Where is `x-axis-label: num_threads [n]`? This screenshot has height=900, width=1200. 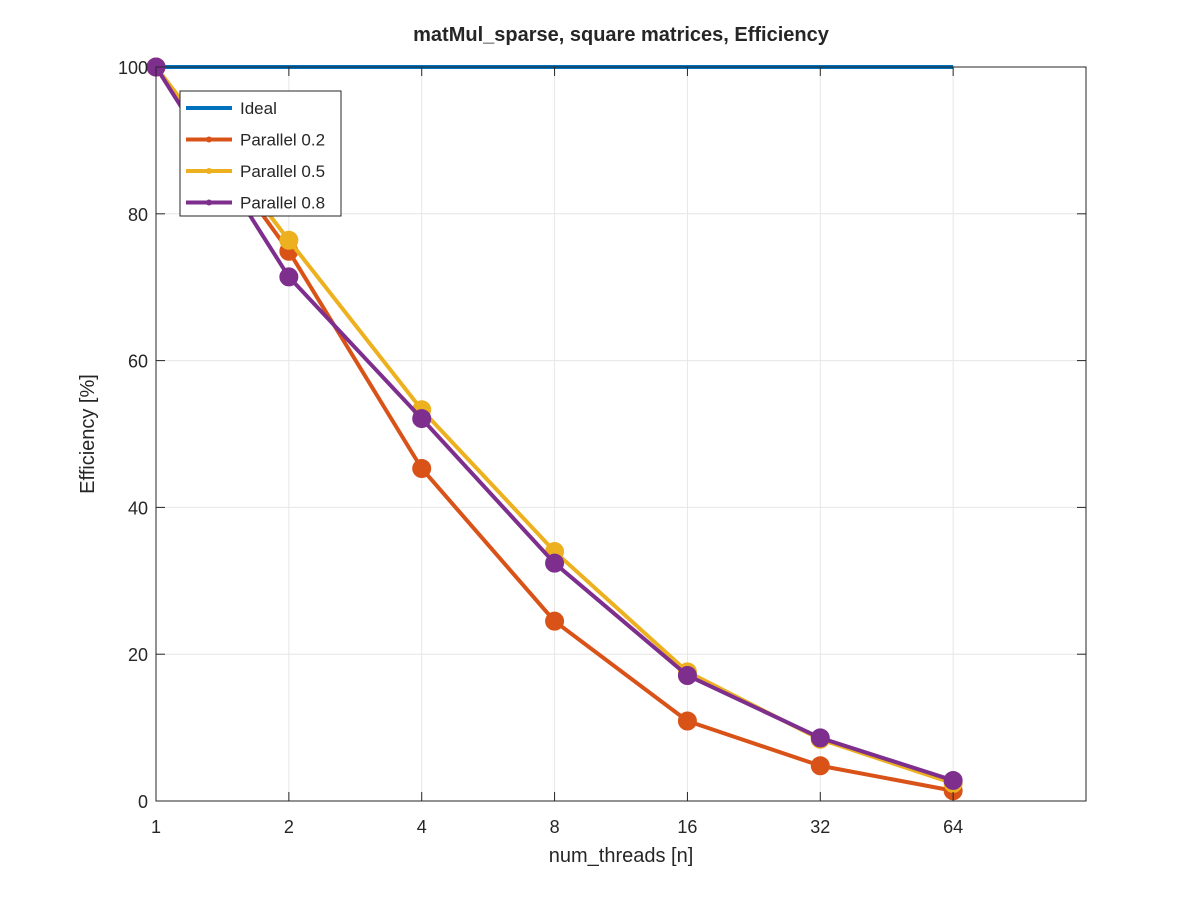 x-axis-label: num_threads [n] is located at coordinates (621, 856).